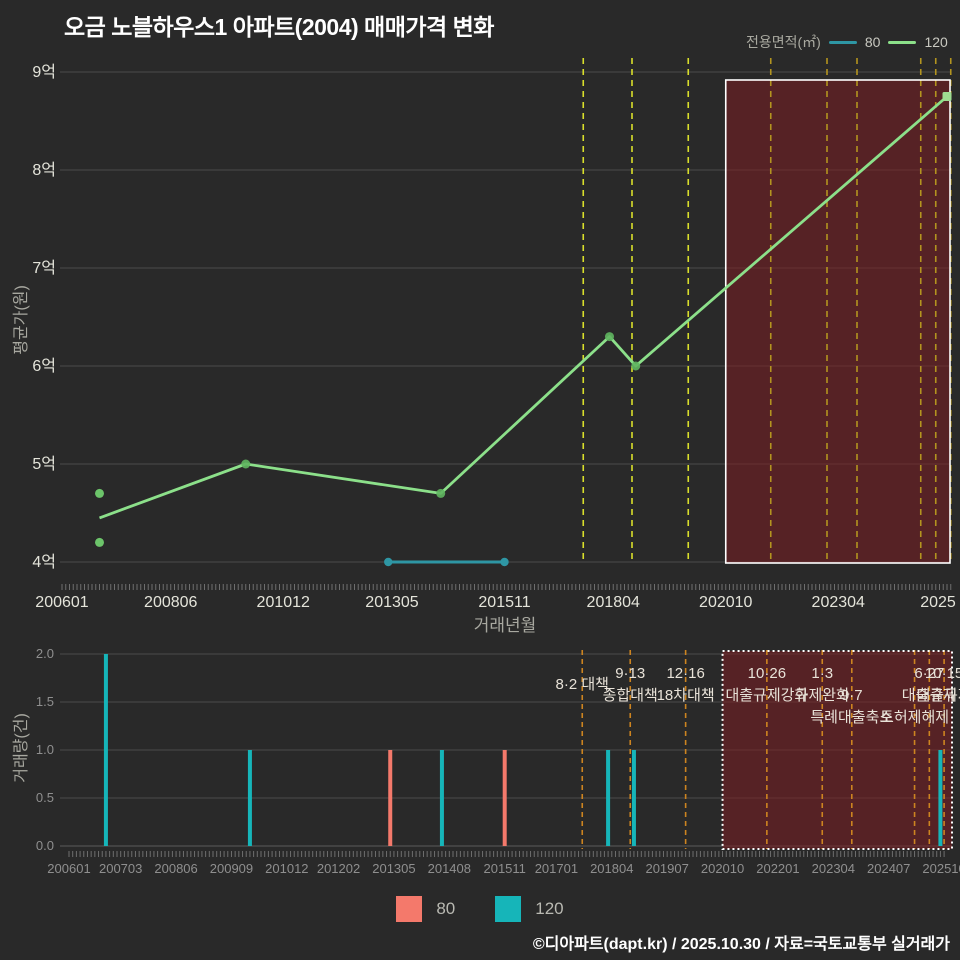 This screenshot has width=960, height=960. What do you see at coordinates (45, 845) in the screenshot?
I see `volume-ytick-label: 0.0` at bounding box center [45, 845].